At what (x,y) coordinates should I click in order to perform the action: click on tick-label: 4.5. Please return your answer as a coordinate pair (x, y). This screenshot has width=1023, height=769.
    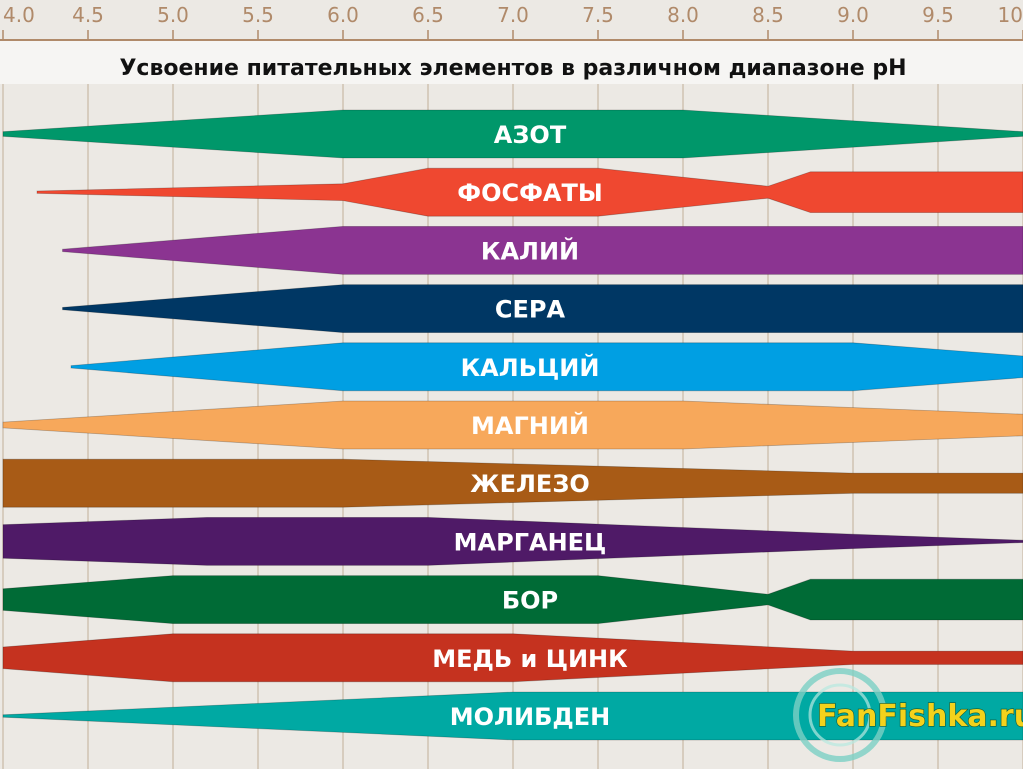
    Looking at the image, I should click on (88, 15).